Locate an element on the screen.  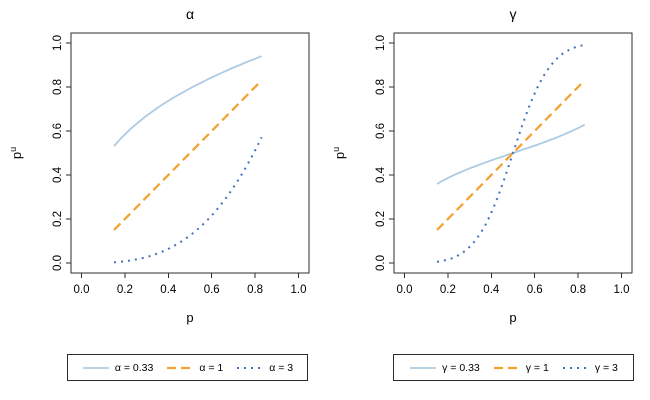
legend-item-alpha-3: α = 3 is located at coordinates (264, 368).